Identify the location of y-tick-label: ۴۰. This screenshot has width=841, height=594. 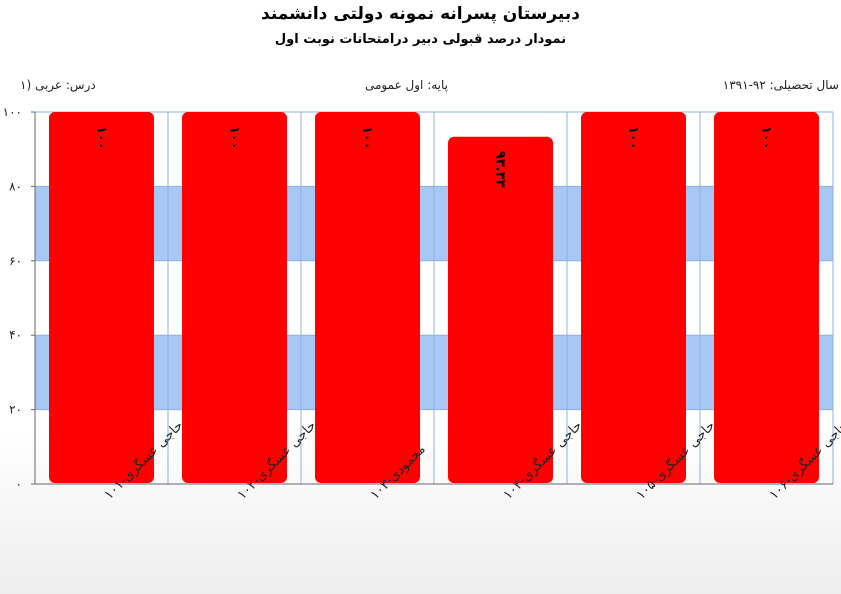
(15, 335).